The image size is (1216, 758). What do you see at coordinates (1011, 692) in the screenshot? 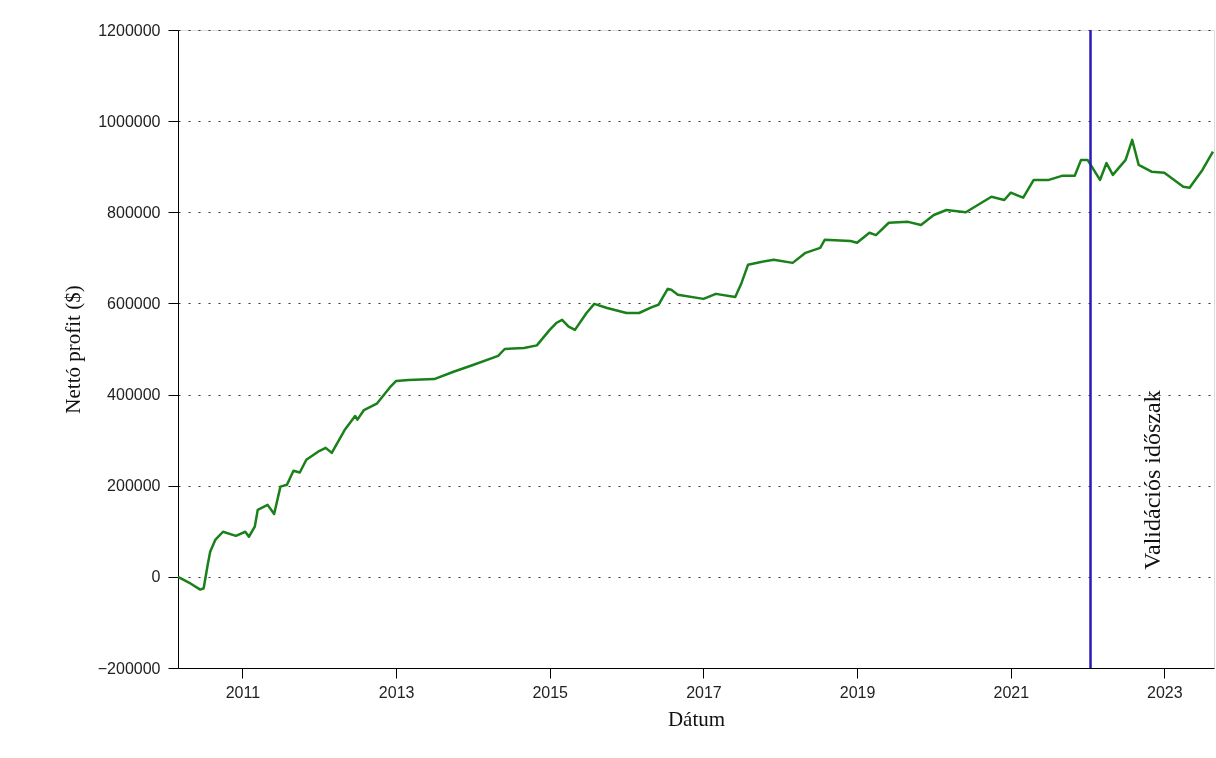
I see `x-tick-label: 2021` at bounding box center [1011, 692].